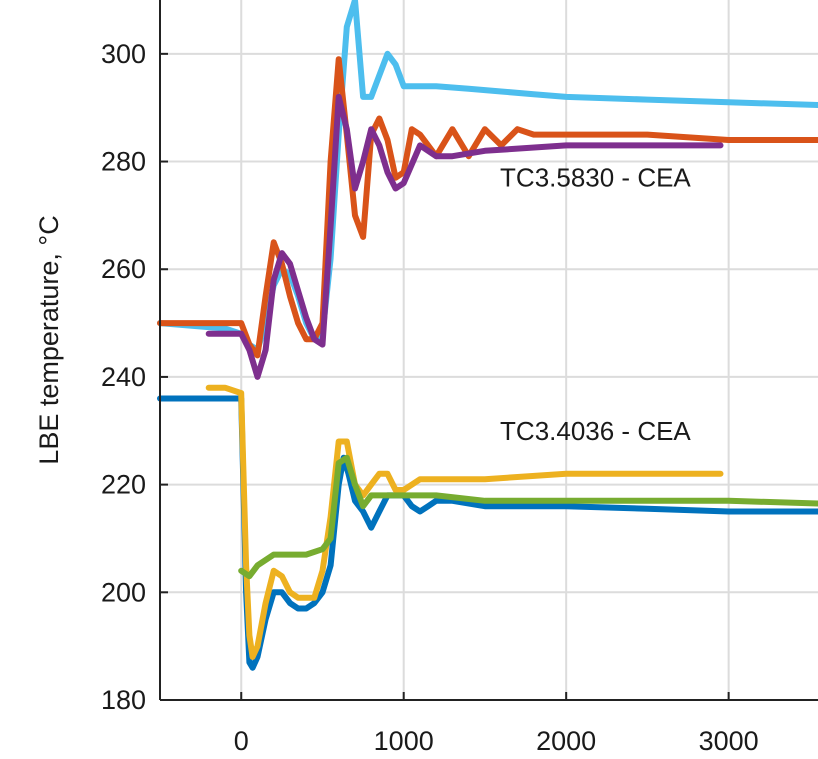  What do you see at coordinates (729, 741) in the screenshot?
I see `x-tick-label: 3000` at bounding box center [729, 741].